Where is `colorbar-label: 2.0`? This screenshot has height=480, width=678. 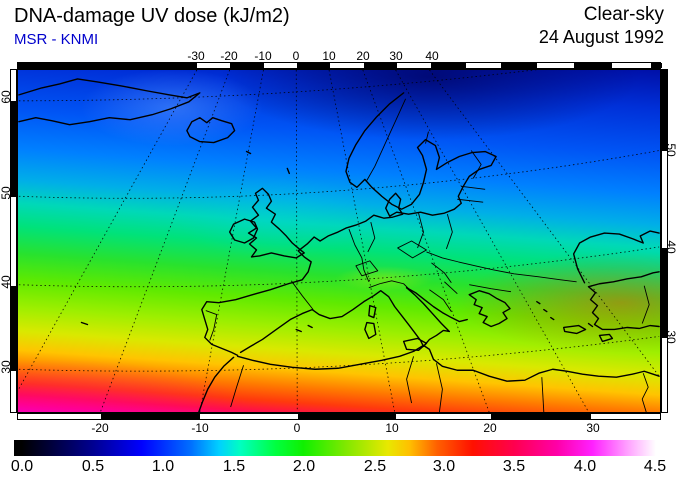
colorbar-label: 2.0 is located at coordinates (304, 466).